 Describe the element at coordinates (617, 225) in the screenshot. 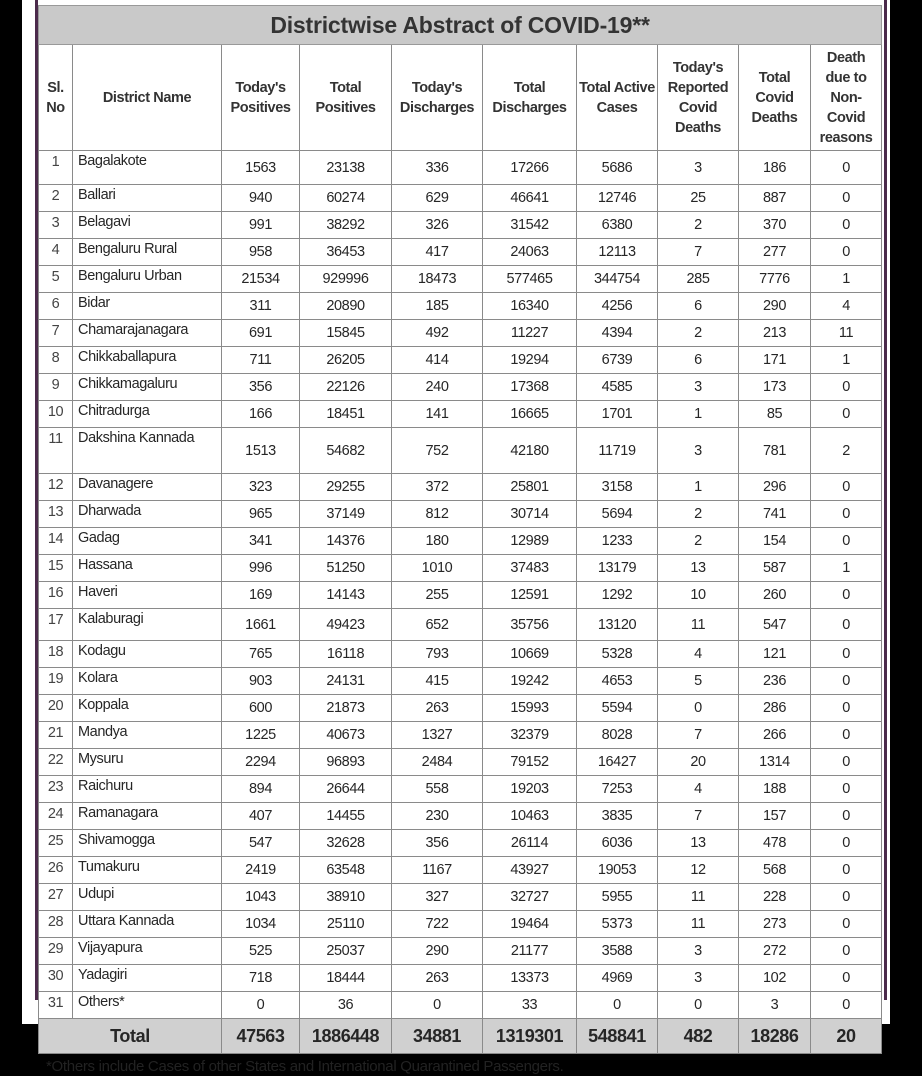

I see `col-total-active-cell: 6380` at that location.